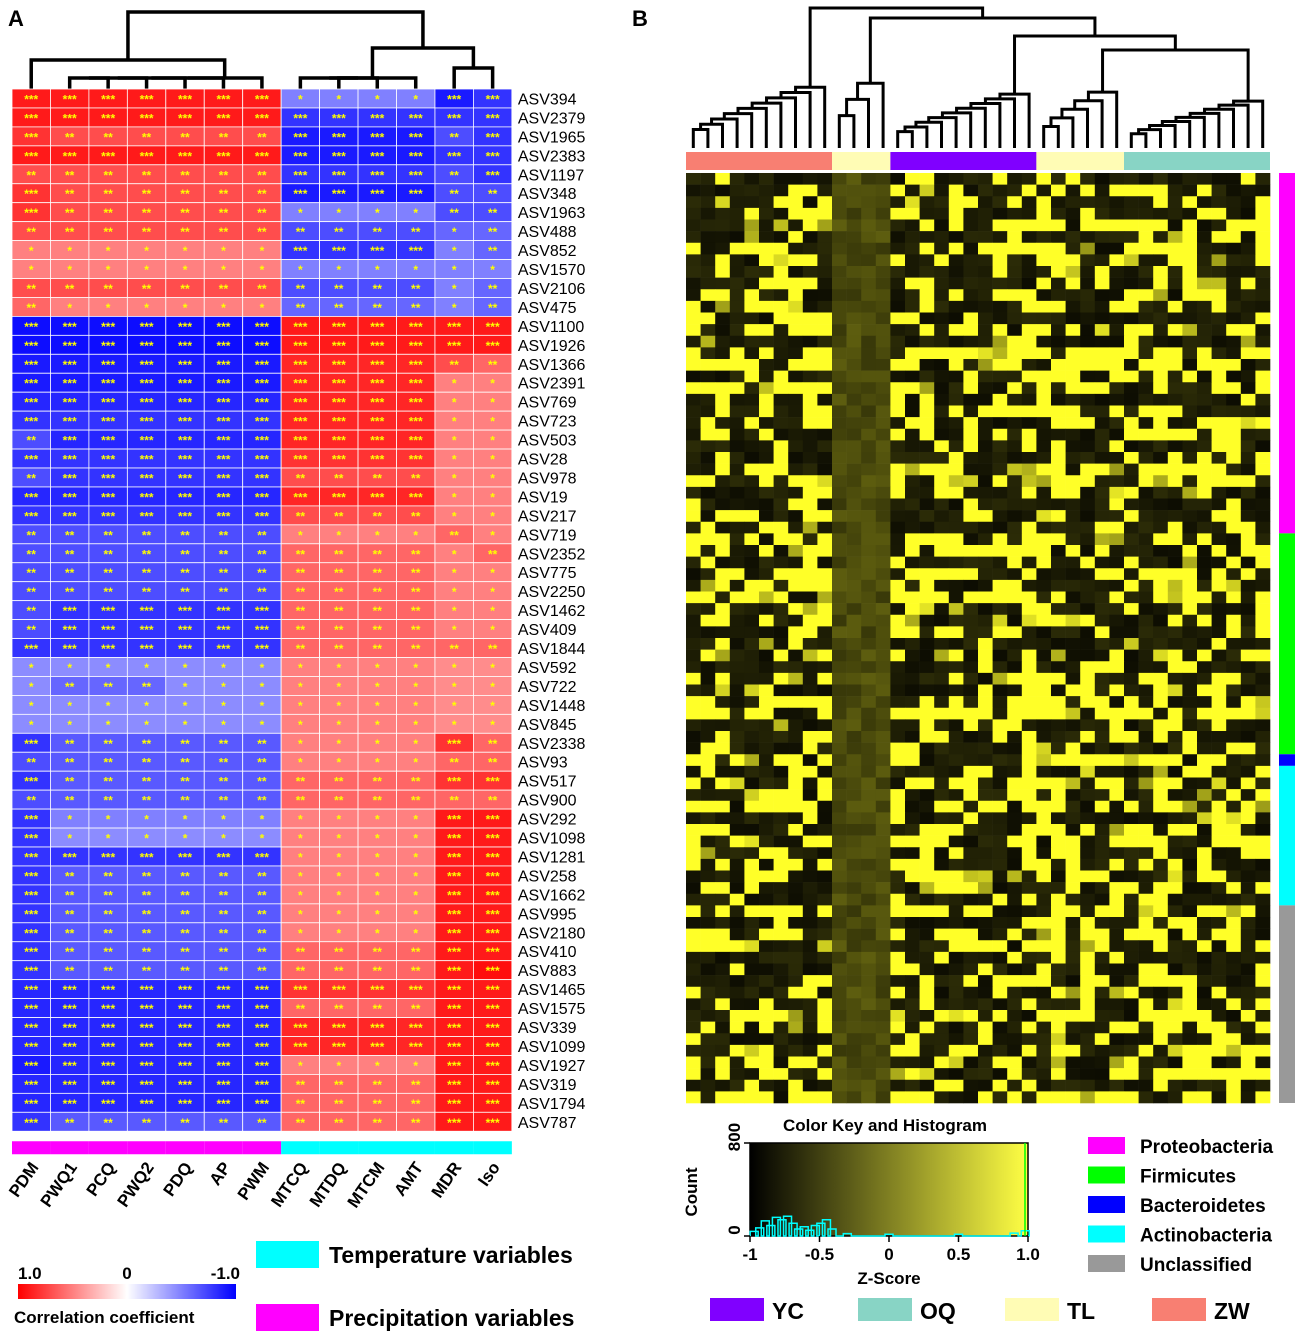 This screenshot has width=1299, height=1340. What do you see at coordinates (552, 365) in the screenshot?
I see `asv-label: ASV1366` at bounding box center [552, 365].